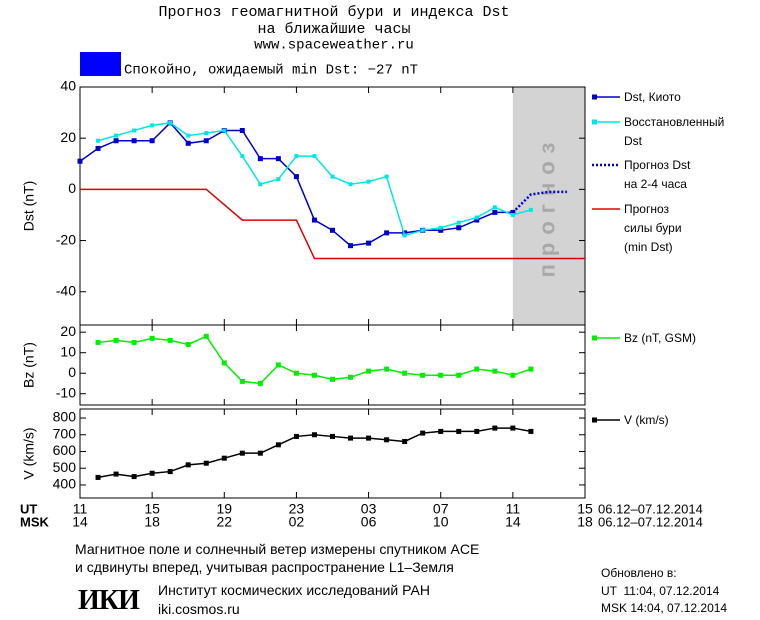  Describe the element at coordinates (652, 97) in the screenshot. I see `legend-label: Dst, Киото` at that location.